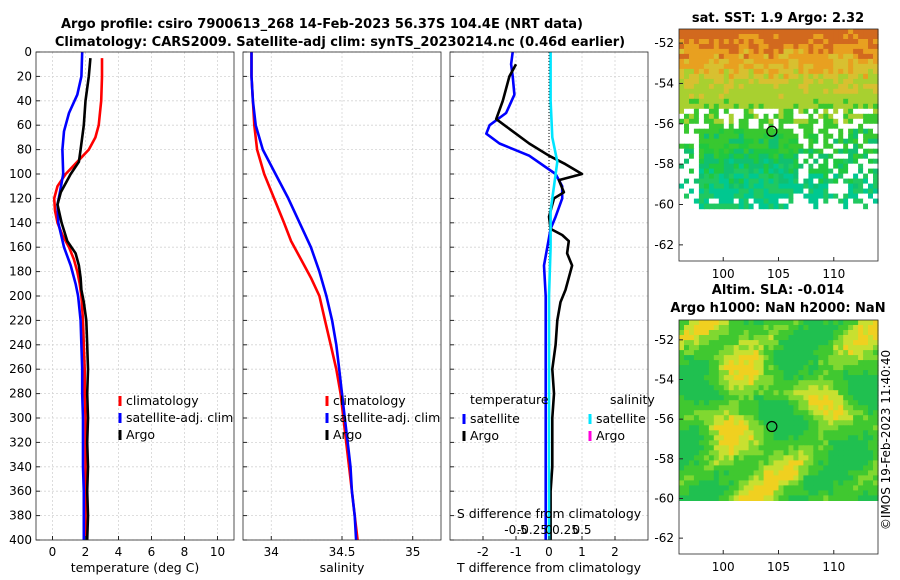 This screenshot has width=900, height=580. I want to click on map-y-tick-label: -52, so click(664, 43).